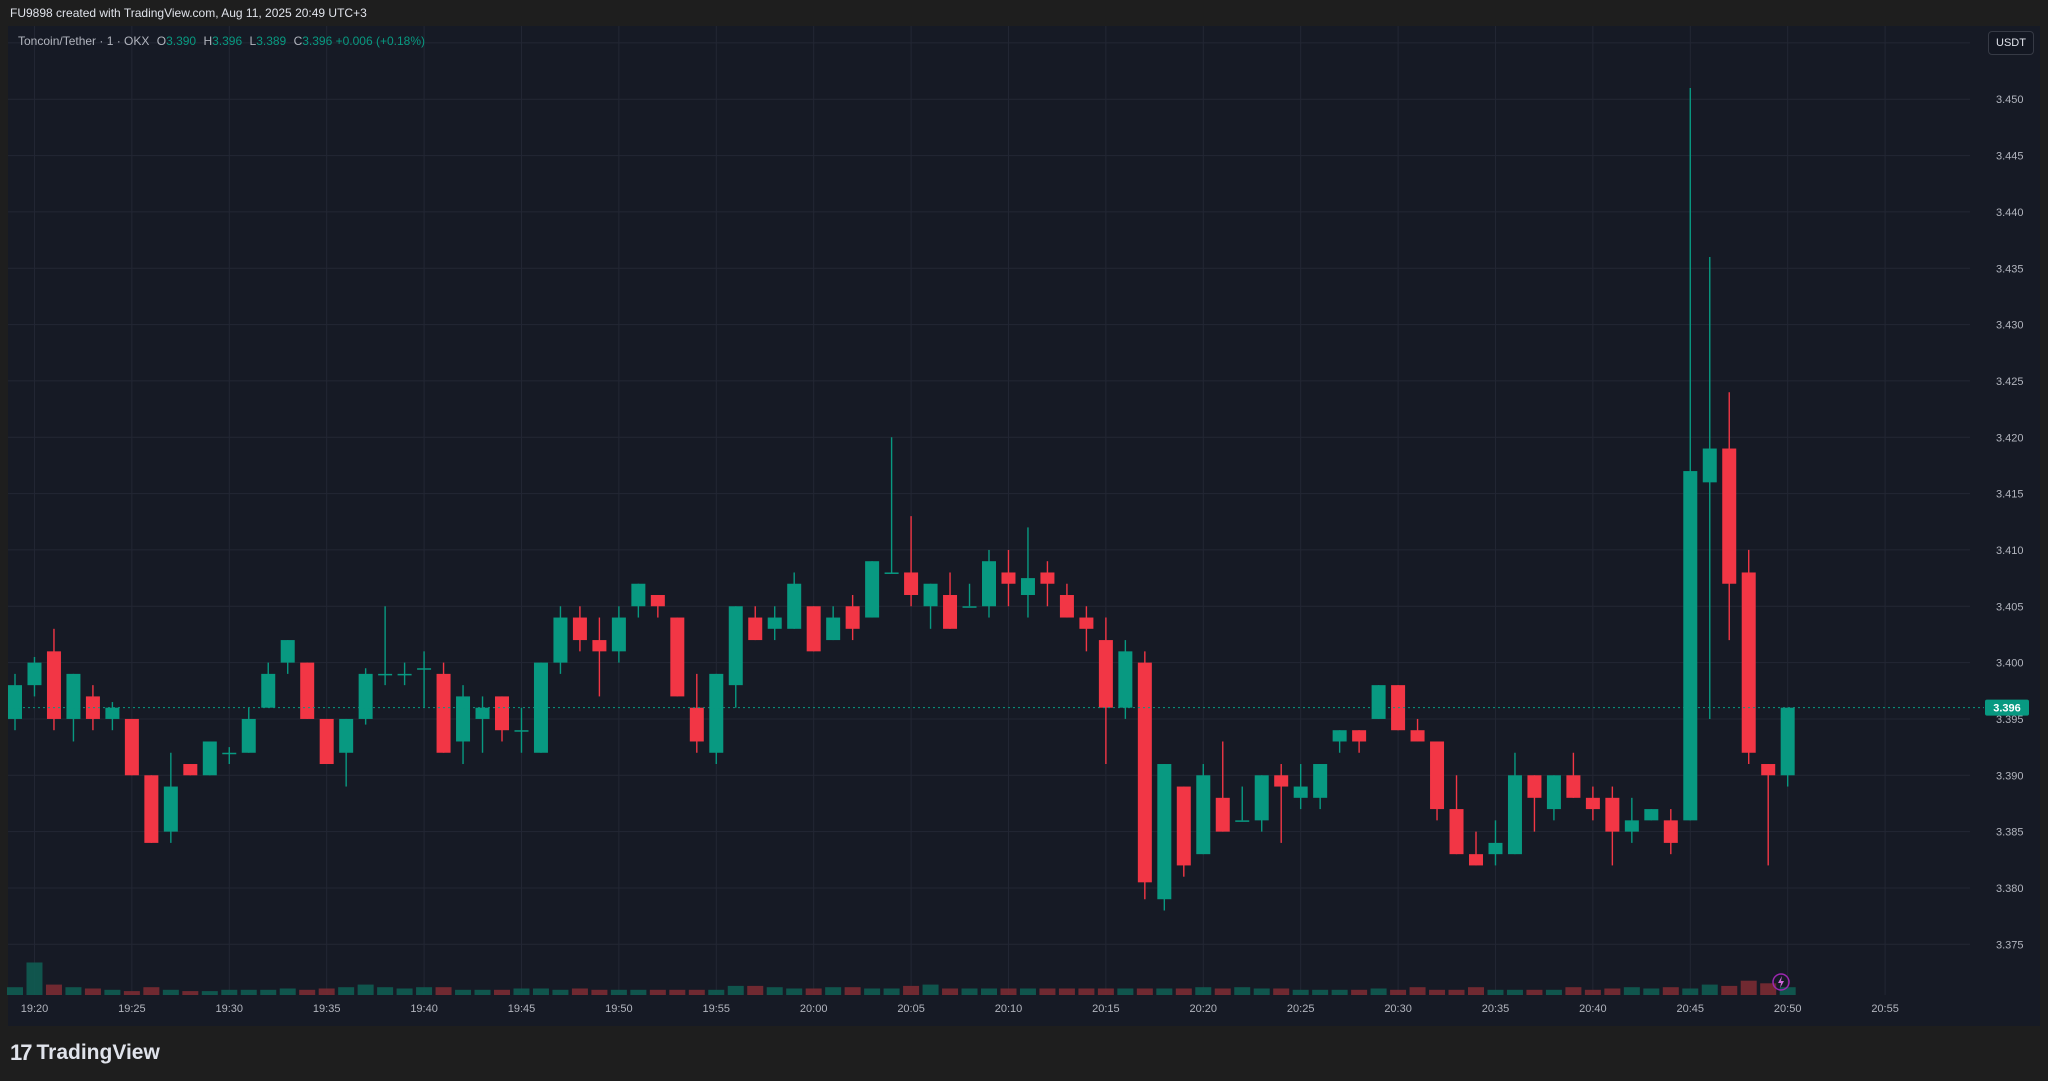  What do you see at coordinates (271, 41) in the screenshot?
I see `low-value: 3.389` at bounding box center [271, 41].